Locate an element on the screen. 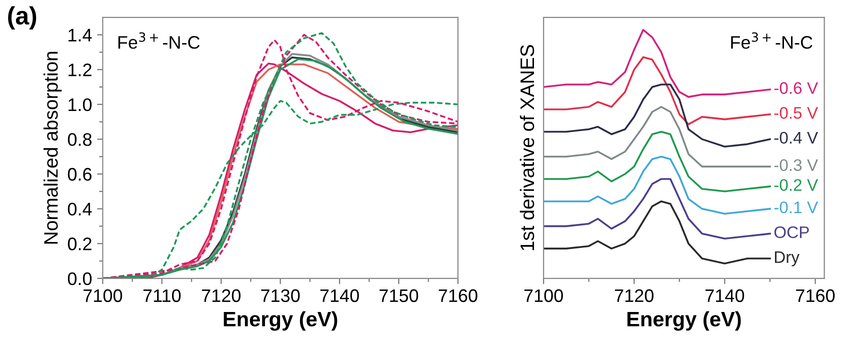  series-label: -0.3 V is located at coordinates (796, 165).